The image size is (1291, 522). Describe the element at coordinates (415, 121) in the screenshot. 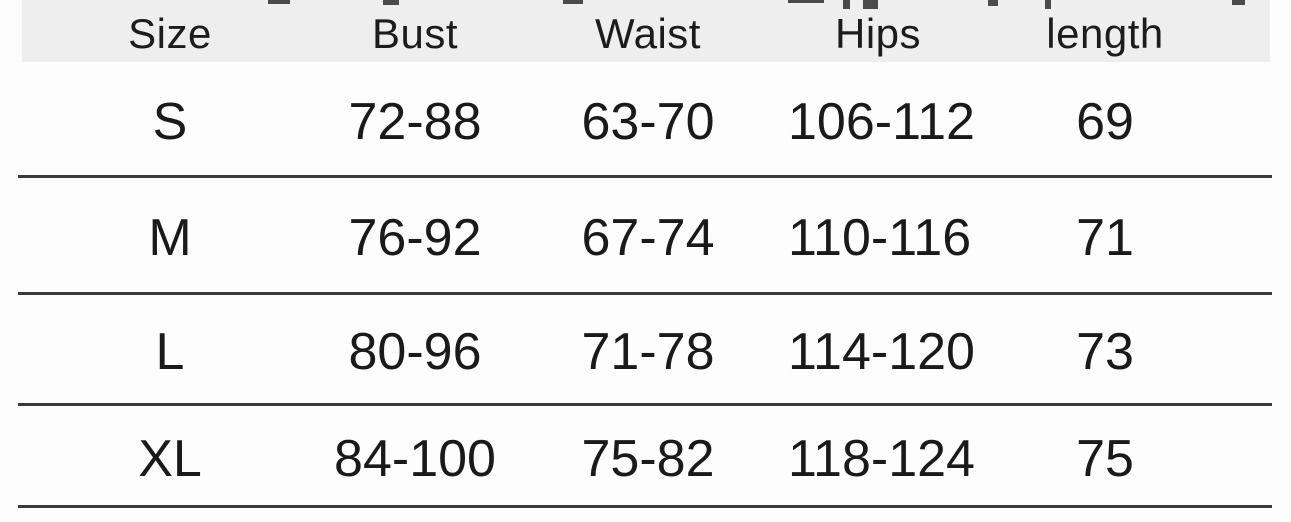

I see `cell-bust: 72-88` at that location.